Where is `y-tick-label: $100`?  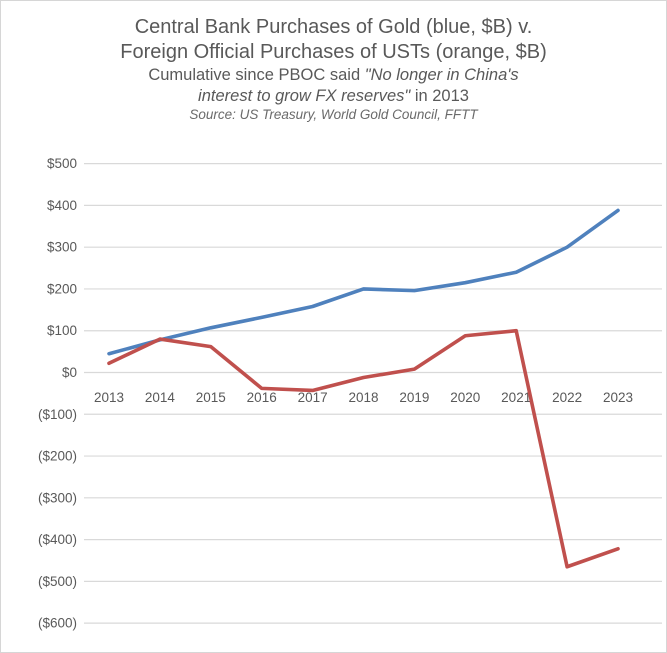 y-tick-label: $100 is located at coordinates (62, 330).